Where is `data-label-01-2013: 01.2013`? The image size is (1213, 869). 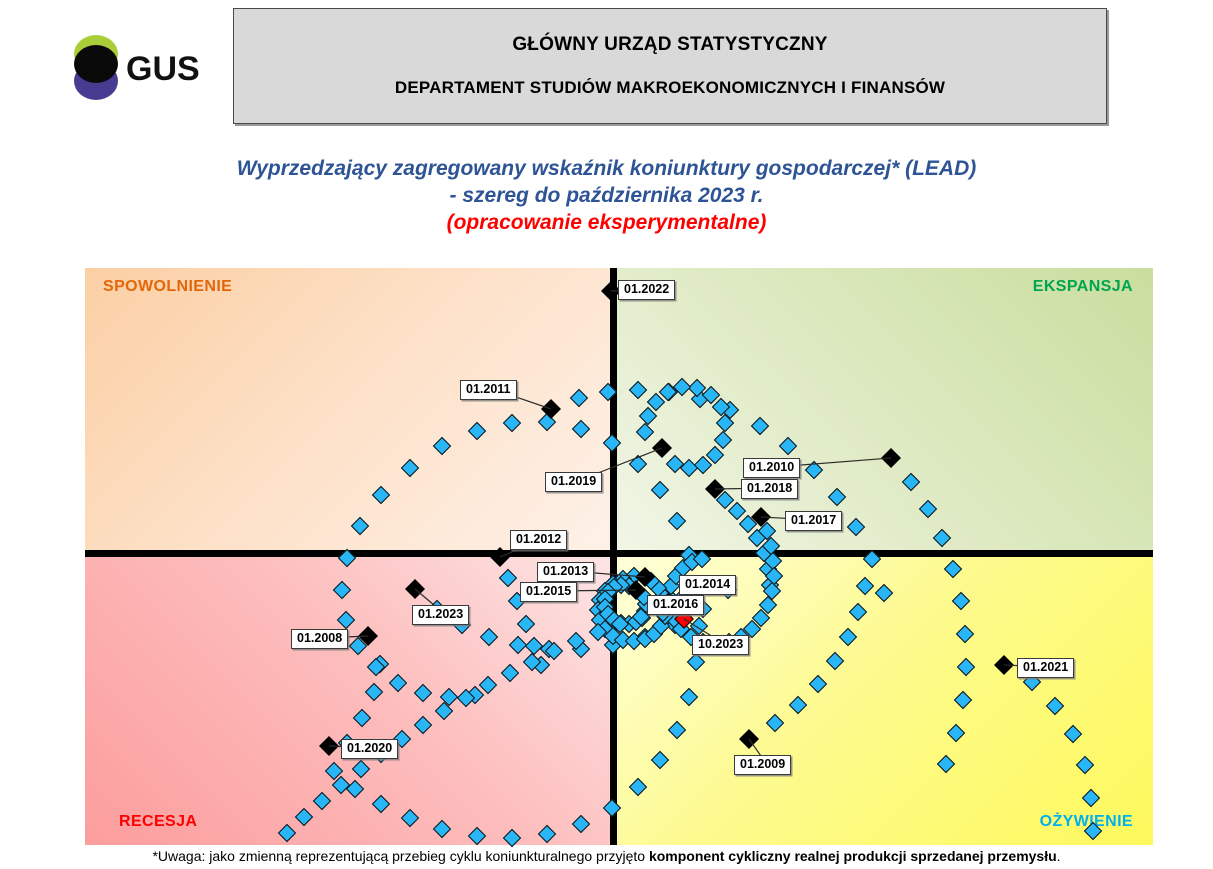
data-label-01-2013: 01.2013 is located at coordinates (566, 572).